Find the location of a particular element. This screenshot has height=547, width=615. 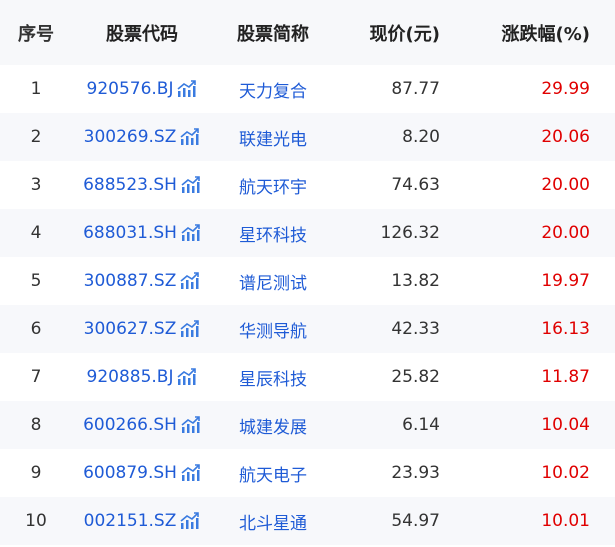

stock-name-link: 华测导航 is located at coordinates (273, 331).